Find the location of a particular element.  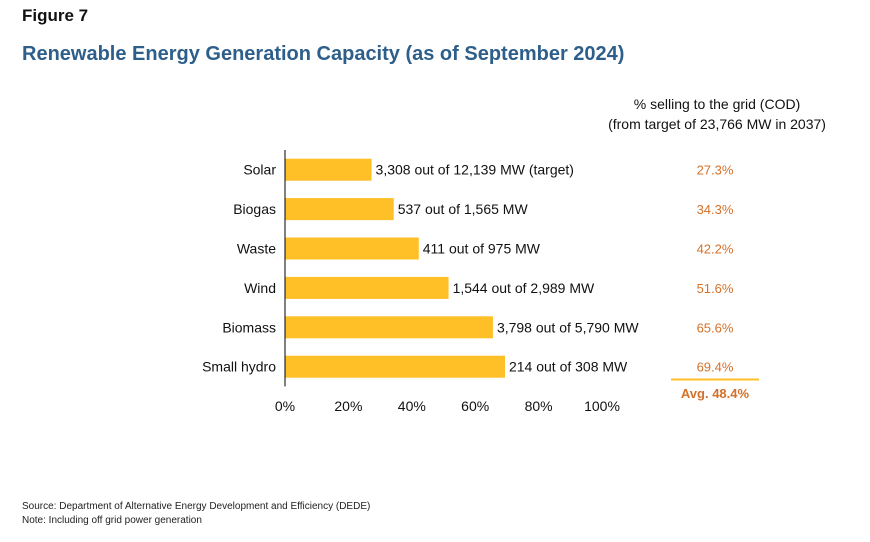

bar-label: 411 out of 975 MW is located at coordinates (482, 249).